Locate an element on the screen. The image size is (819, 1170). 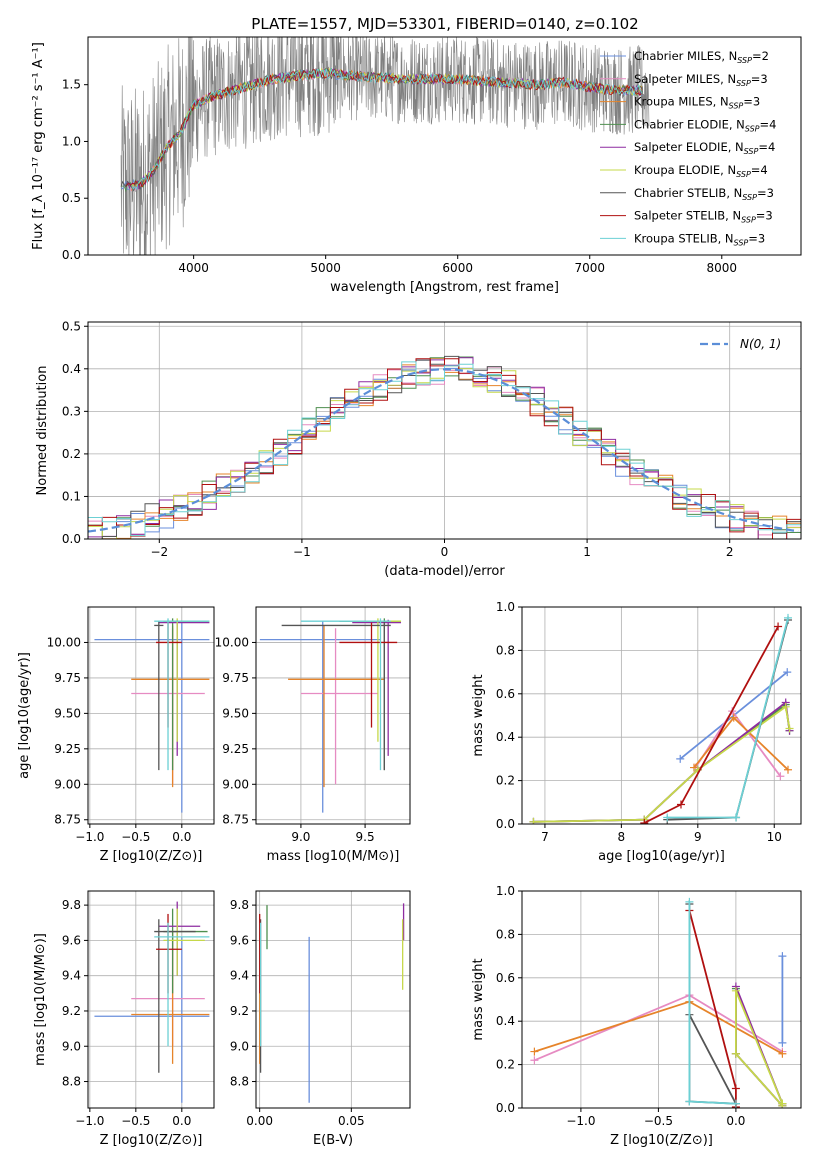
legend-label-kroupa-miles: Kroupa MILES, NSSP=3 is located at coordinates (697, 103).